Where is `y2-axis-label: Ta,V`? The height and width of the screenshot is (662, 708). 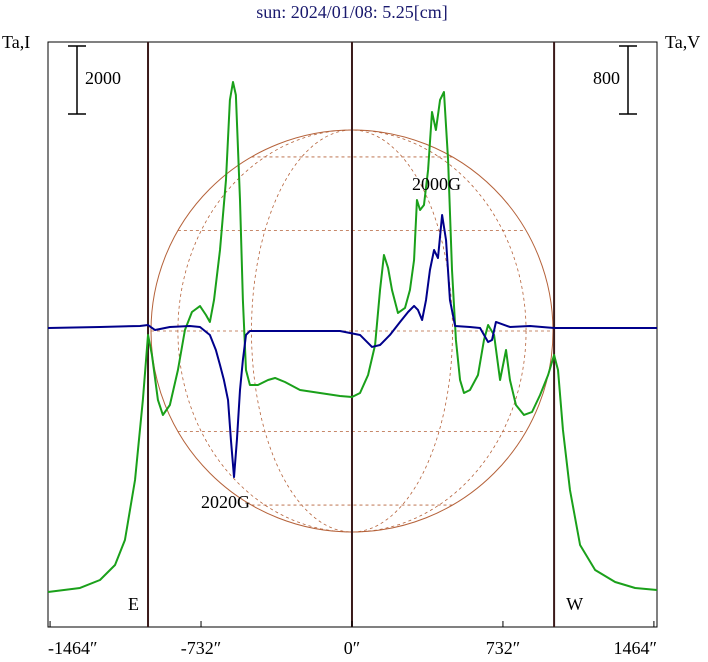
y2-axis-label: Ta,V is located at coordinates (682, 42).